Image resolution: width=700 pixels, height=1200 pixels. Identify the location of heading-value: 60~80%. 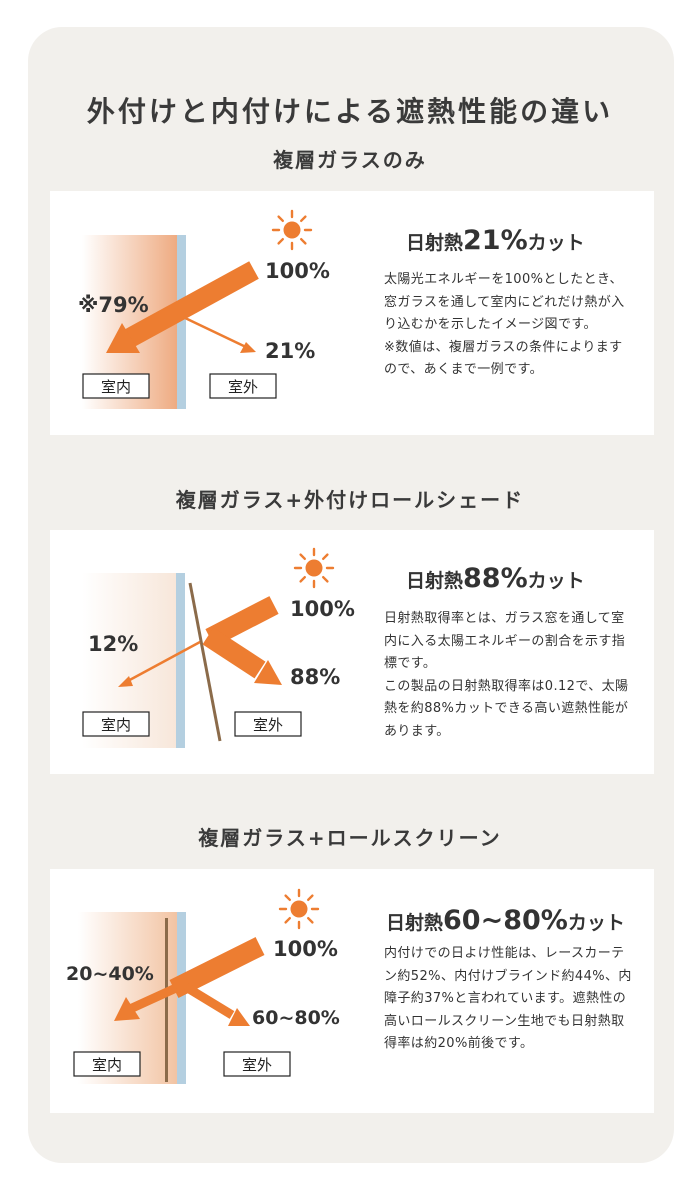
(505, 920).